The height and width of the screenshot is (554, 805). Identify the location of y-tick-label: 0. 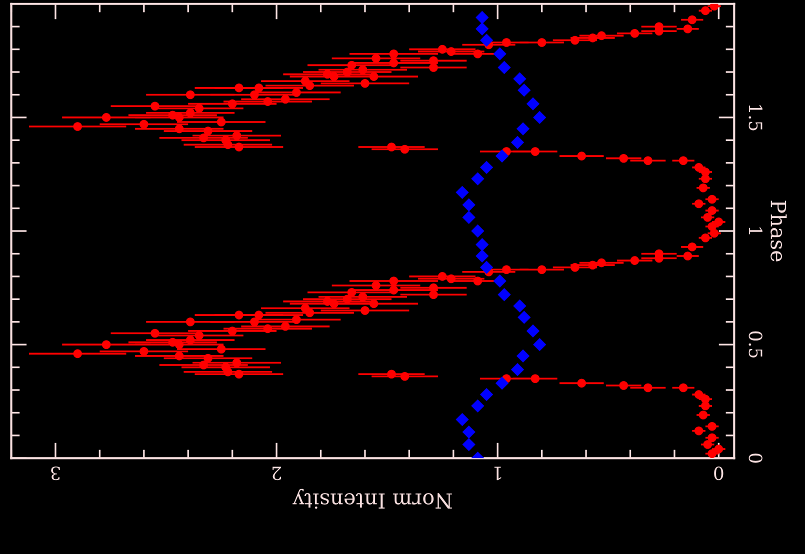
(755, 458).